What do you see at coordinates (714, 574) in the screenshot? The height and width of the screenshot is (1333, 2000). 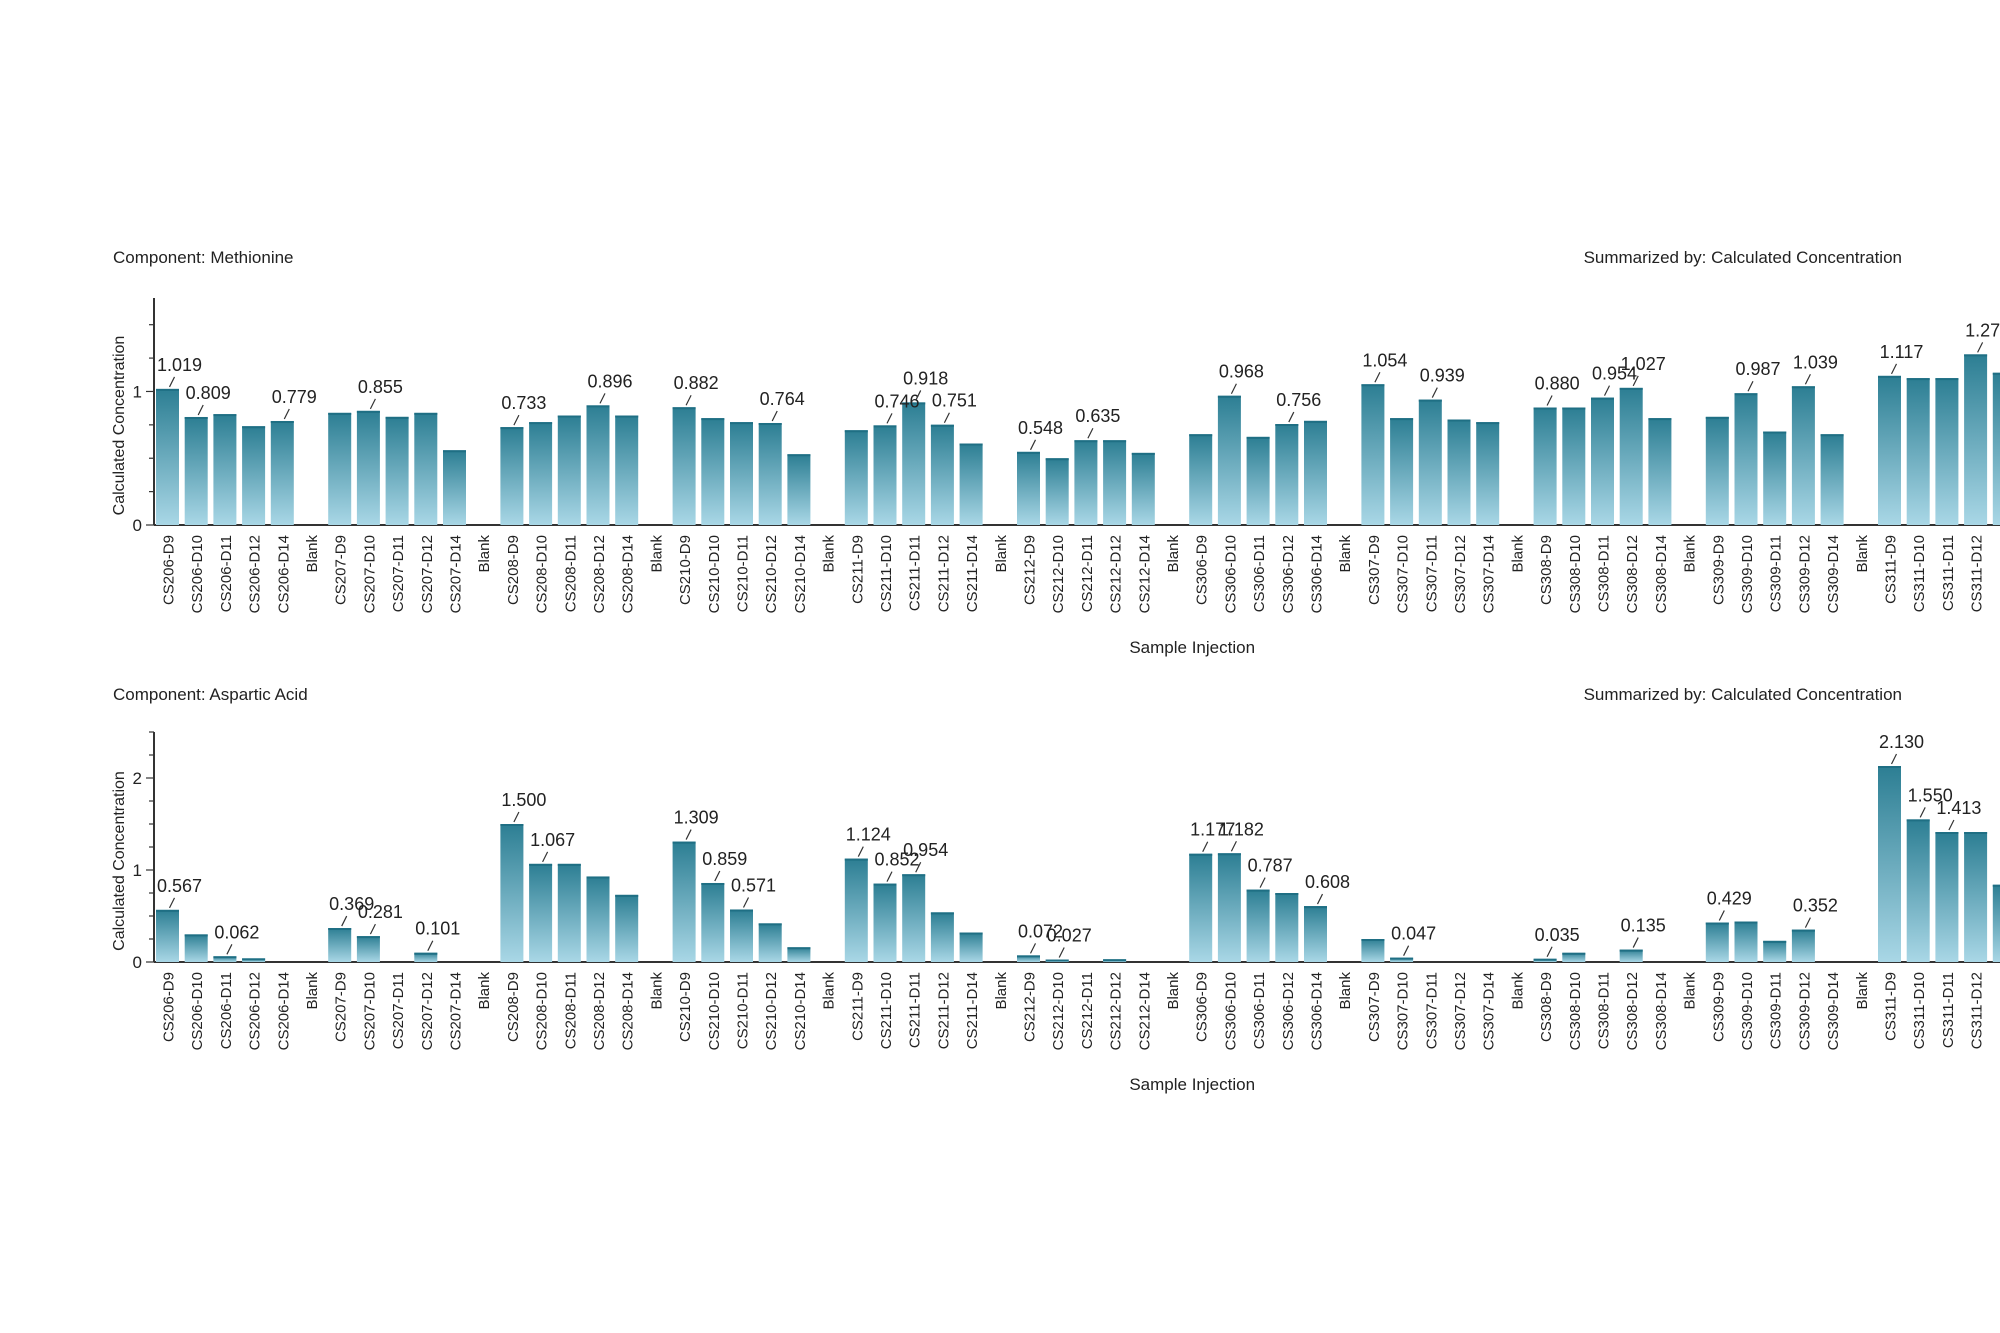 I see `x-tick-label: CS210-D10` at bounding box center [714, 574].